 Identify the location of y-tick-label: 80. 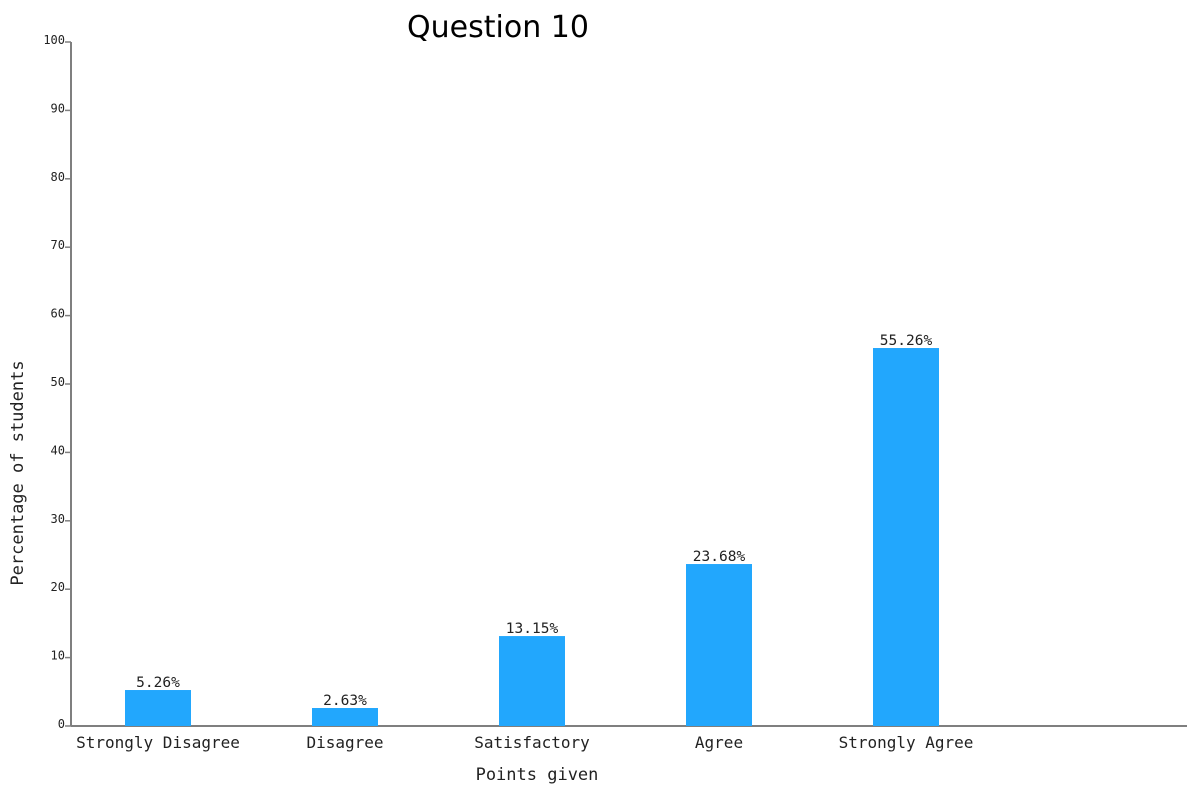
(58, 177).